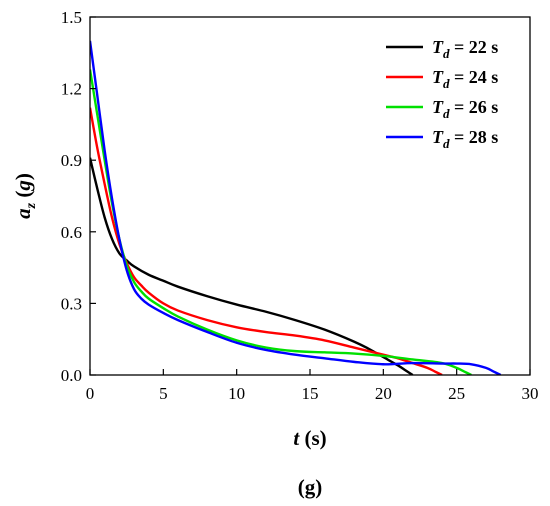  What do you see at coordinates (310, 393) in the screenshot?
I see `x-tick-label: 15` at bounding box center [310, 393].